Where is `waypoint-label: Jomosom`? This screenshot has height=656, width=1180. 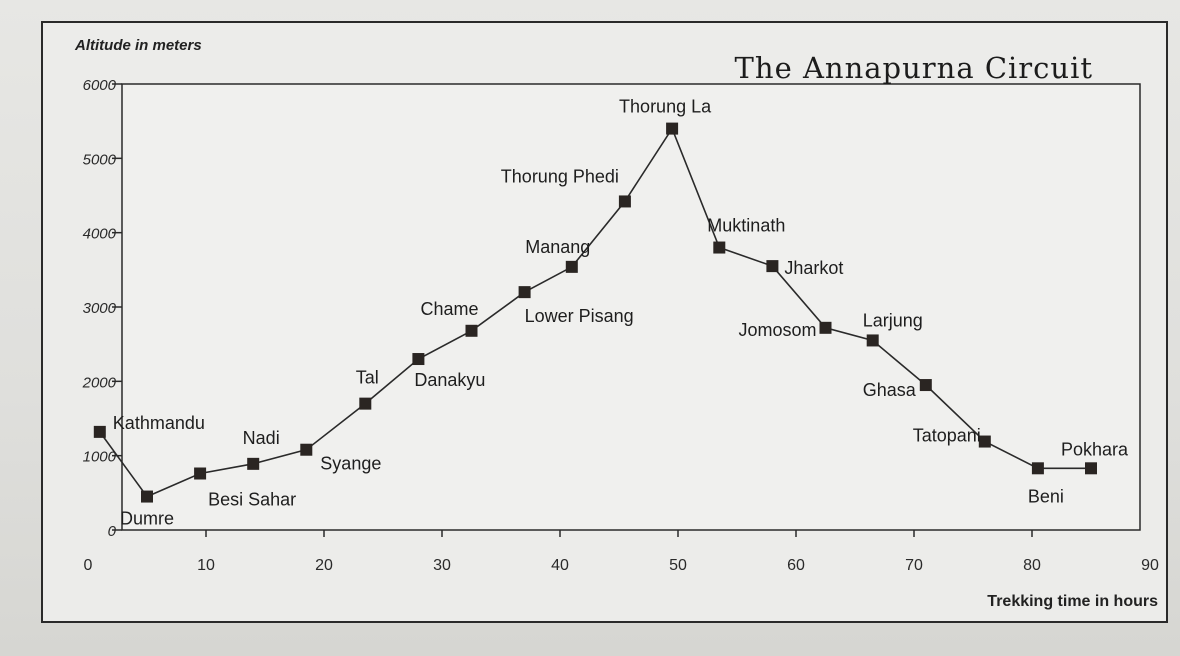 waypoint-label: Jomosom is located at coordinates (777, 330).